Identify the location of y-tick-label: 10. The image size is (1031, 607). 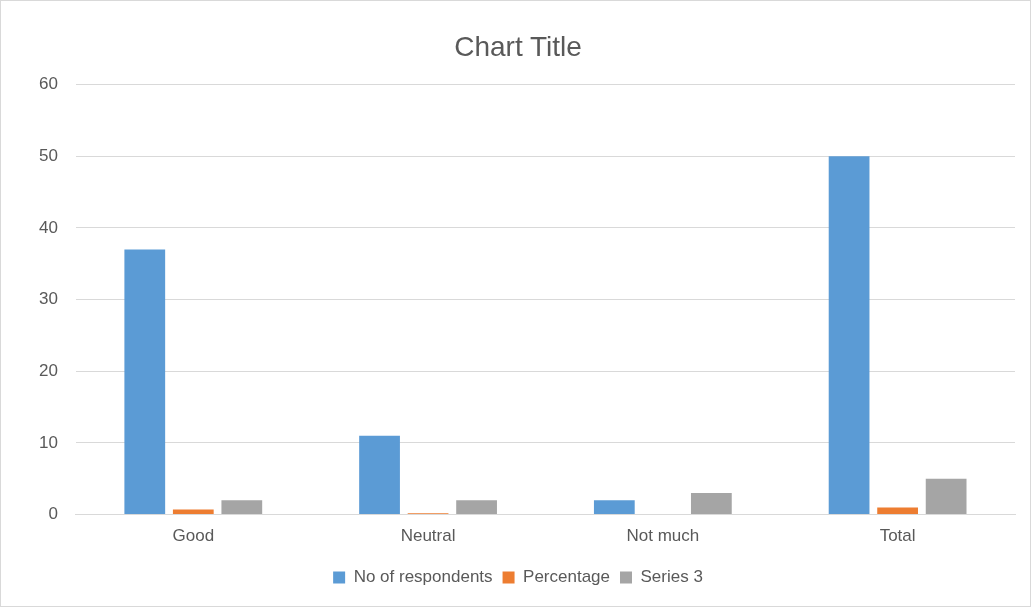
(48, 442).